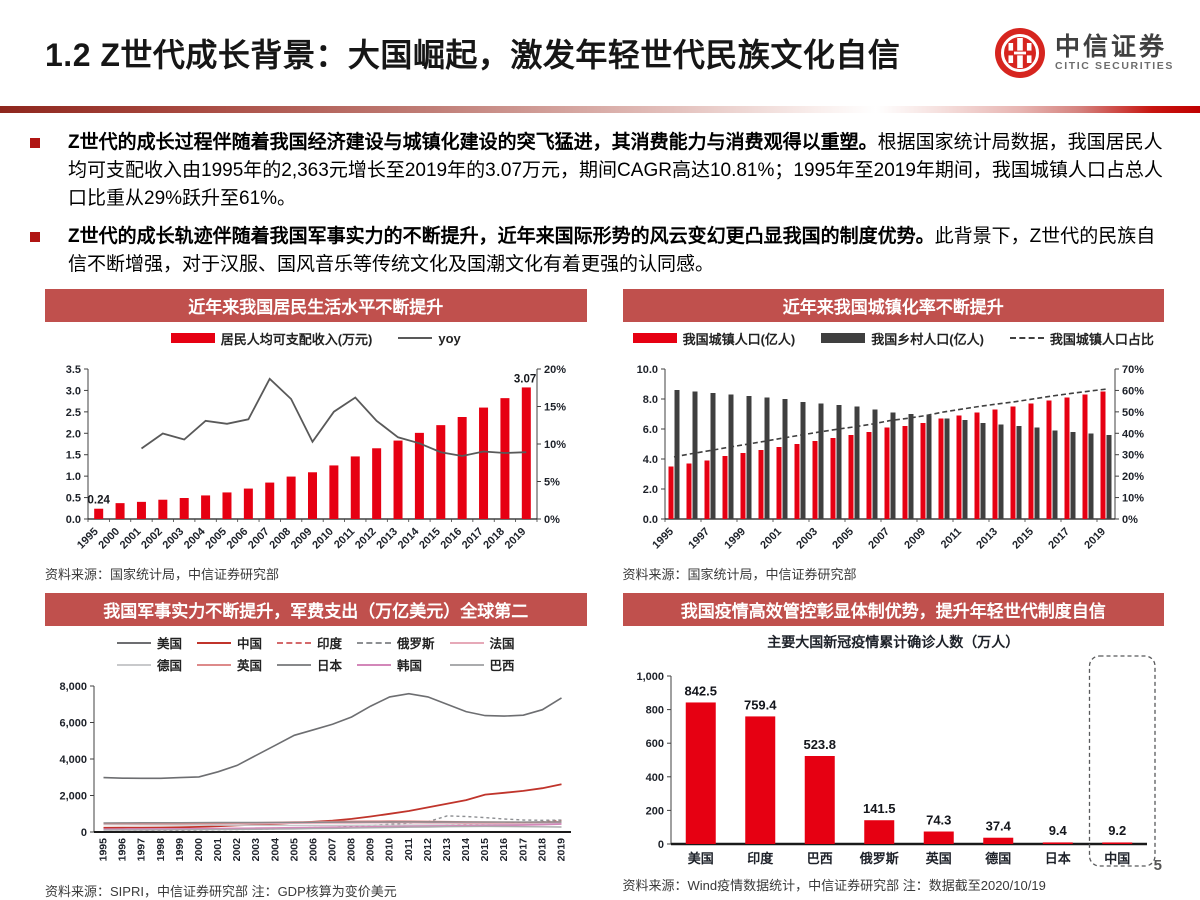 The height and width of the screenshot is (900, 1200). What do you see at coordinates (1024, 539) in the screenshot?
I see `svg-text: 2015` at bounding box center [1024, 539].